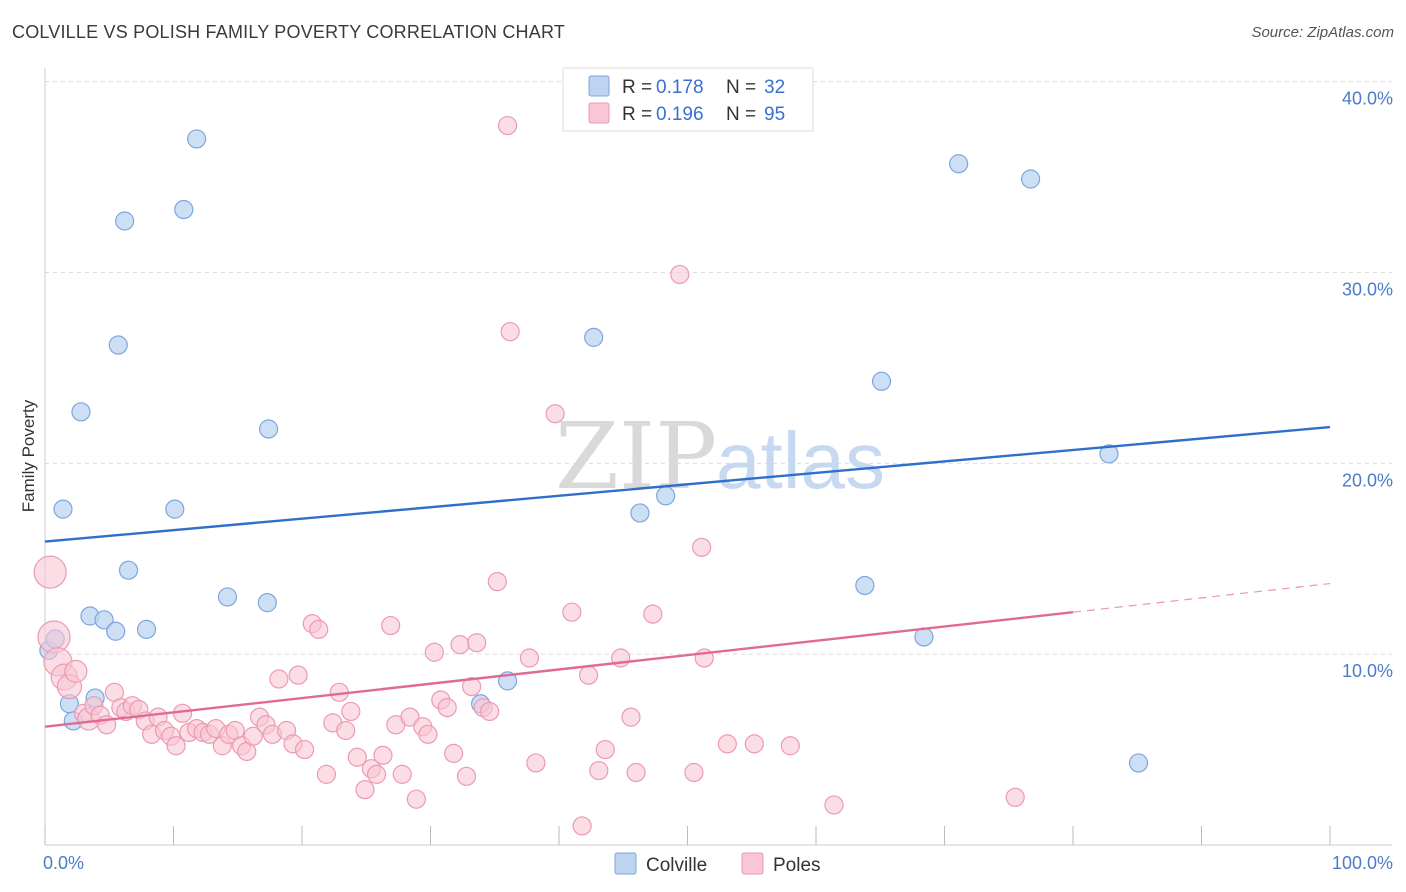 This screenshot has width=1406, height=892. I want to click on legend-r-value: 0.196, so click(680, 114).